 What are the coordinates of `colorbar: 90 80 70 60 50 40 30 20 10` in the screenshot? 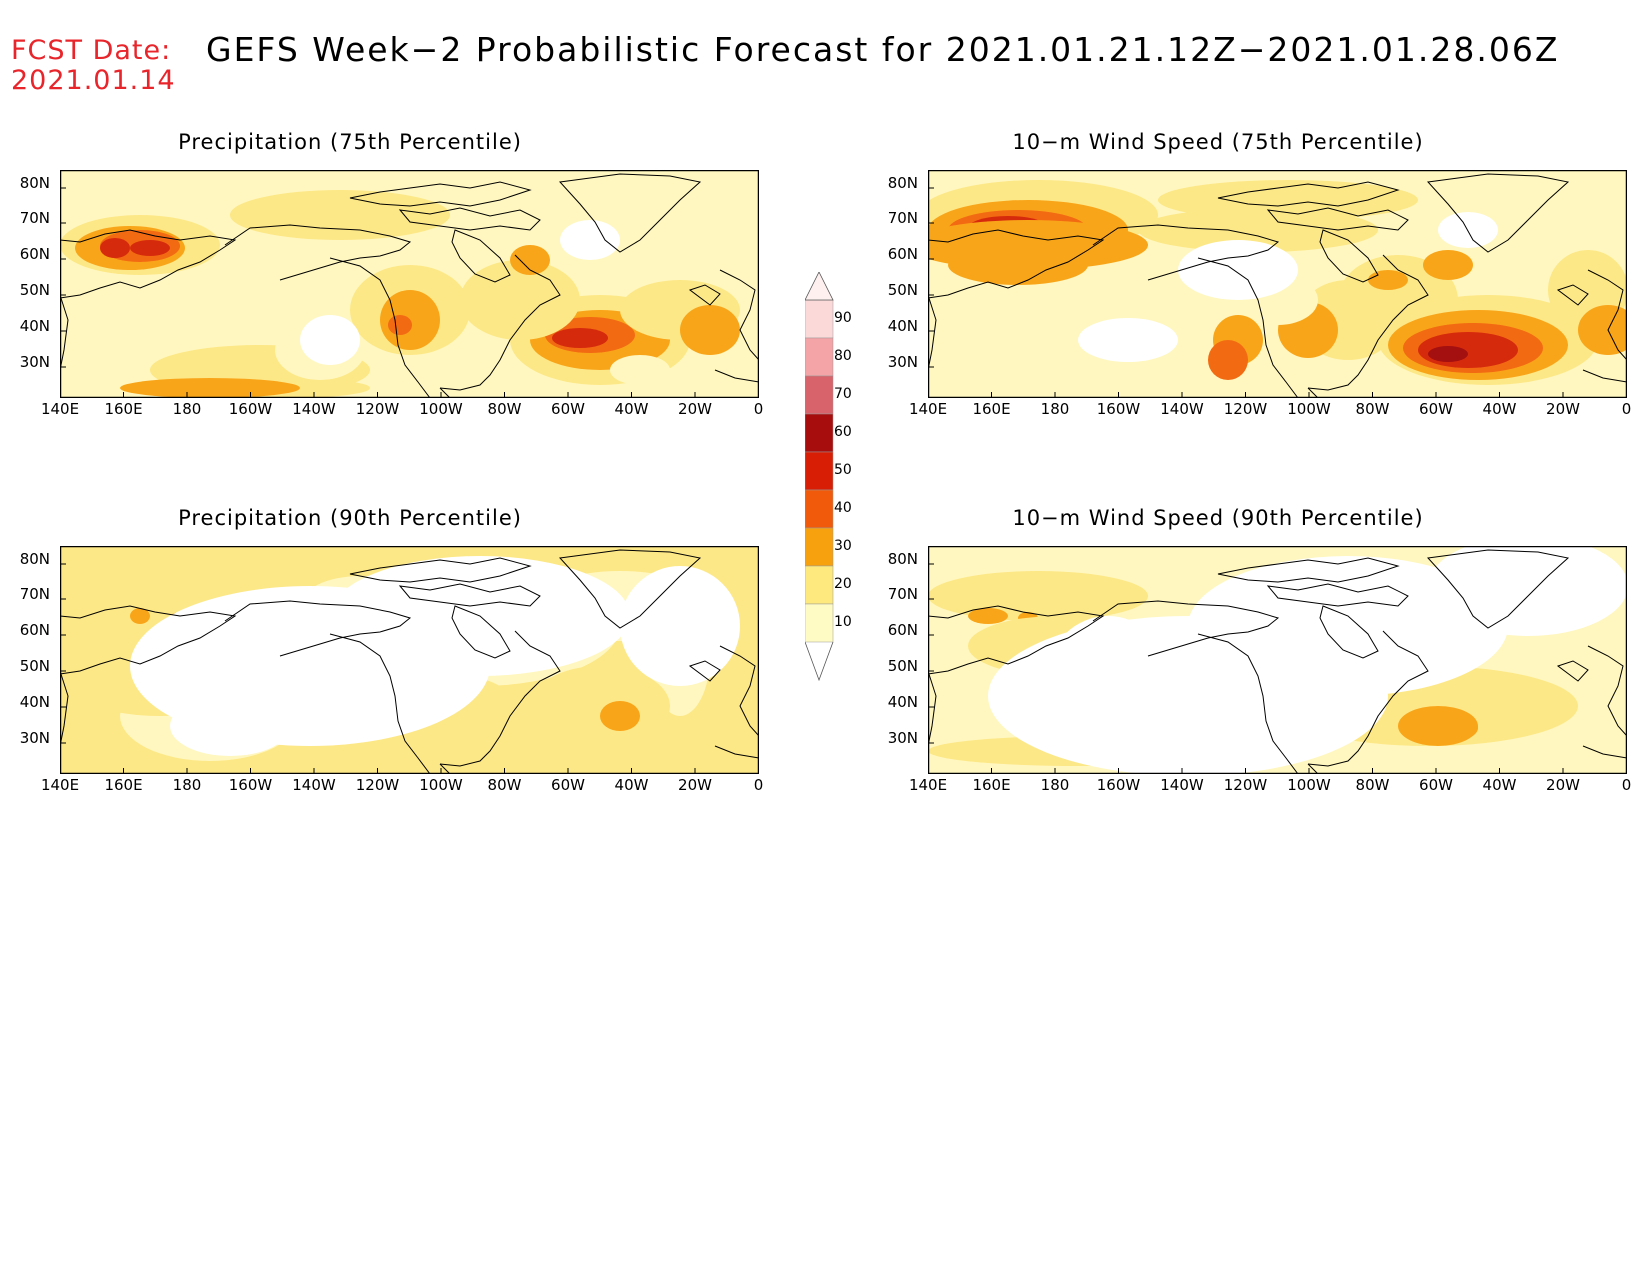 It's located at (835, 477).